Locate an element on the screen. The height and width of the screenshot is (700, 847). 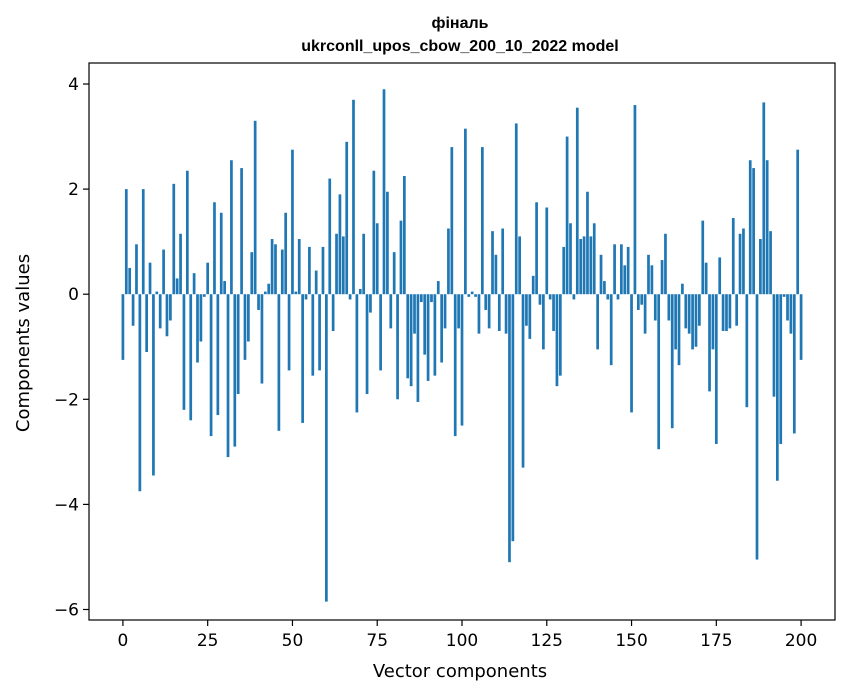
x-tick-label: 150 is located at coordinates (631, 641).